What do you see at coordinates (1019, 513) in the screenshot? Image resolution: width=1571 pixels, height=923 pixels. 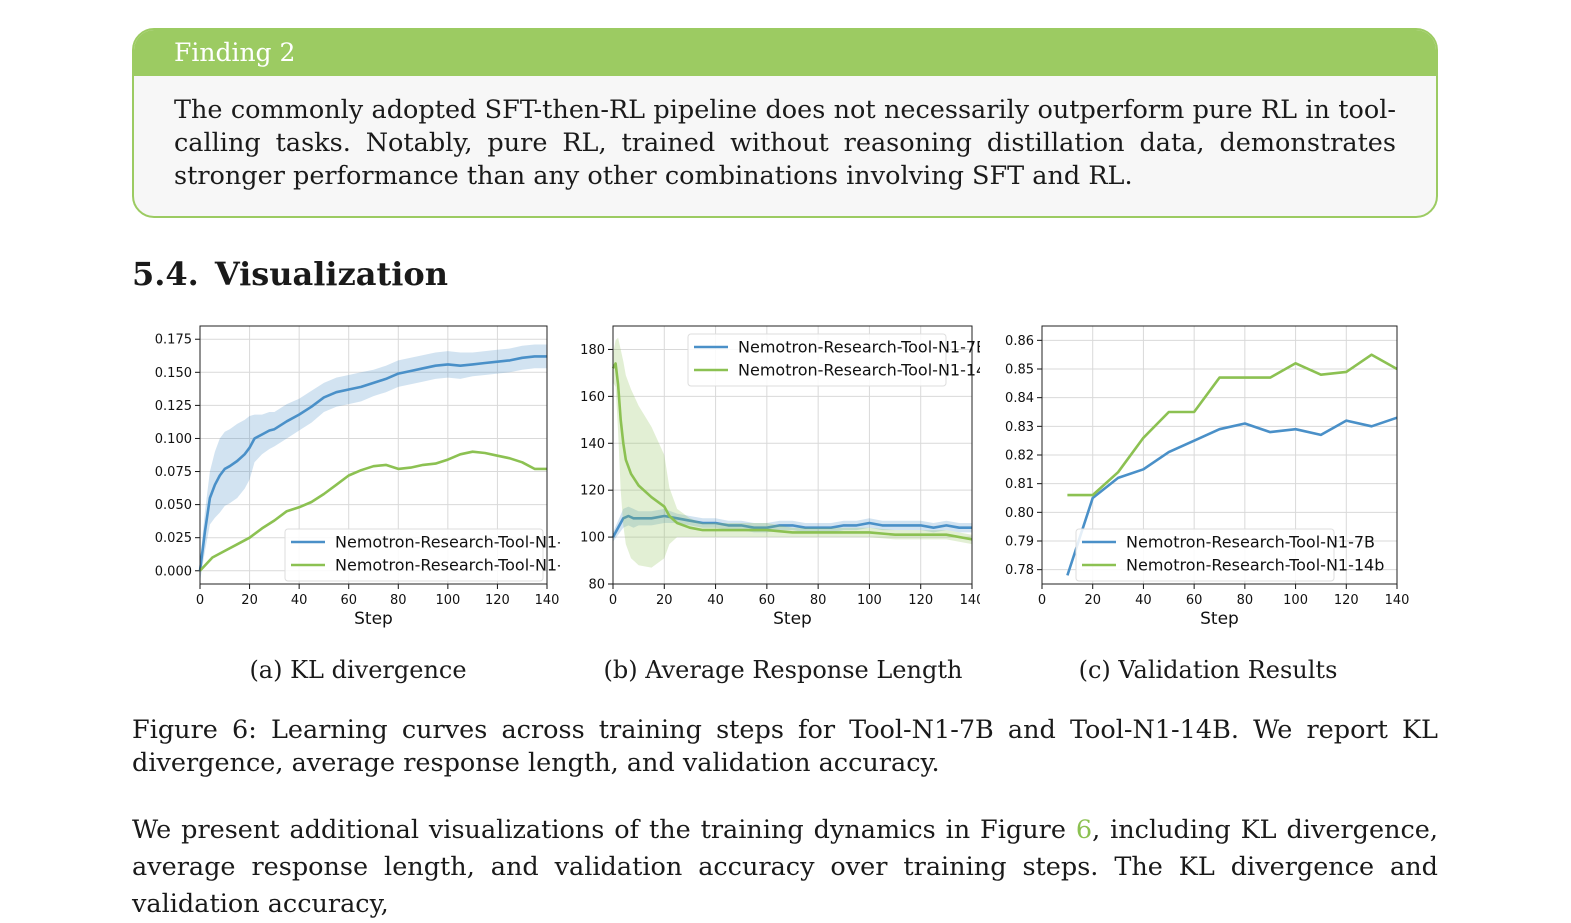 I see `y-tick-label: 0.80` at bounding box center [1019, 513].